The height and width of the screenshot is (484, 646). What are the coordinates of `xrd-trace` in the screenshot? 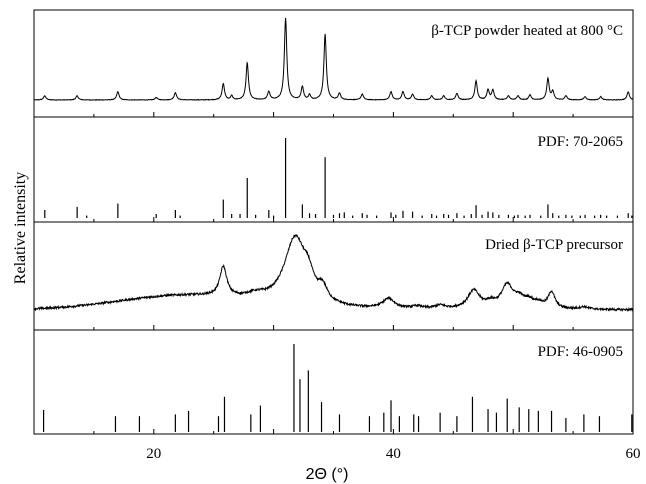 It's located at (333, 273).